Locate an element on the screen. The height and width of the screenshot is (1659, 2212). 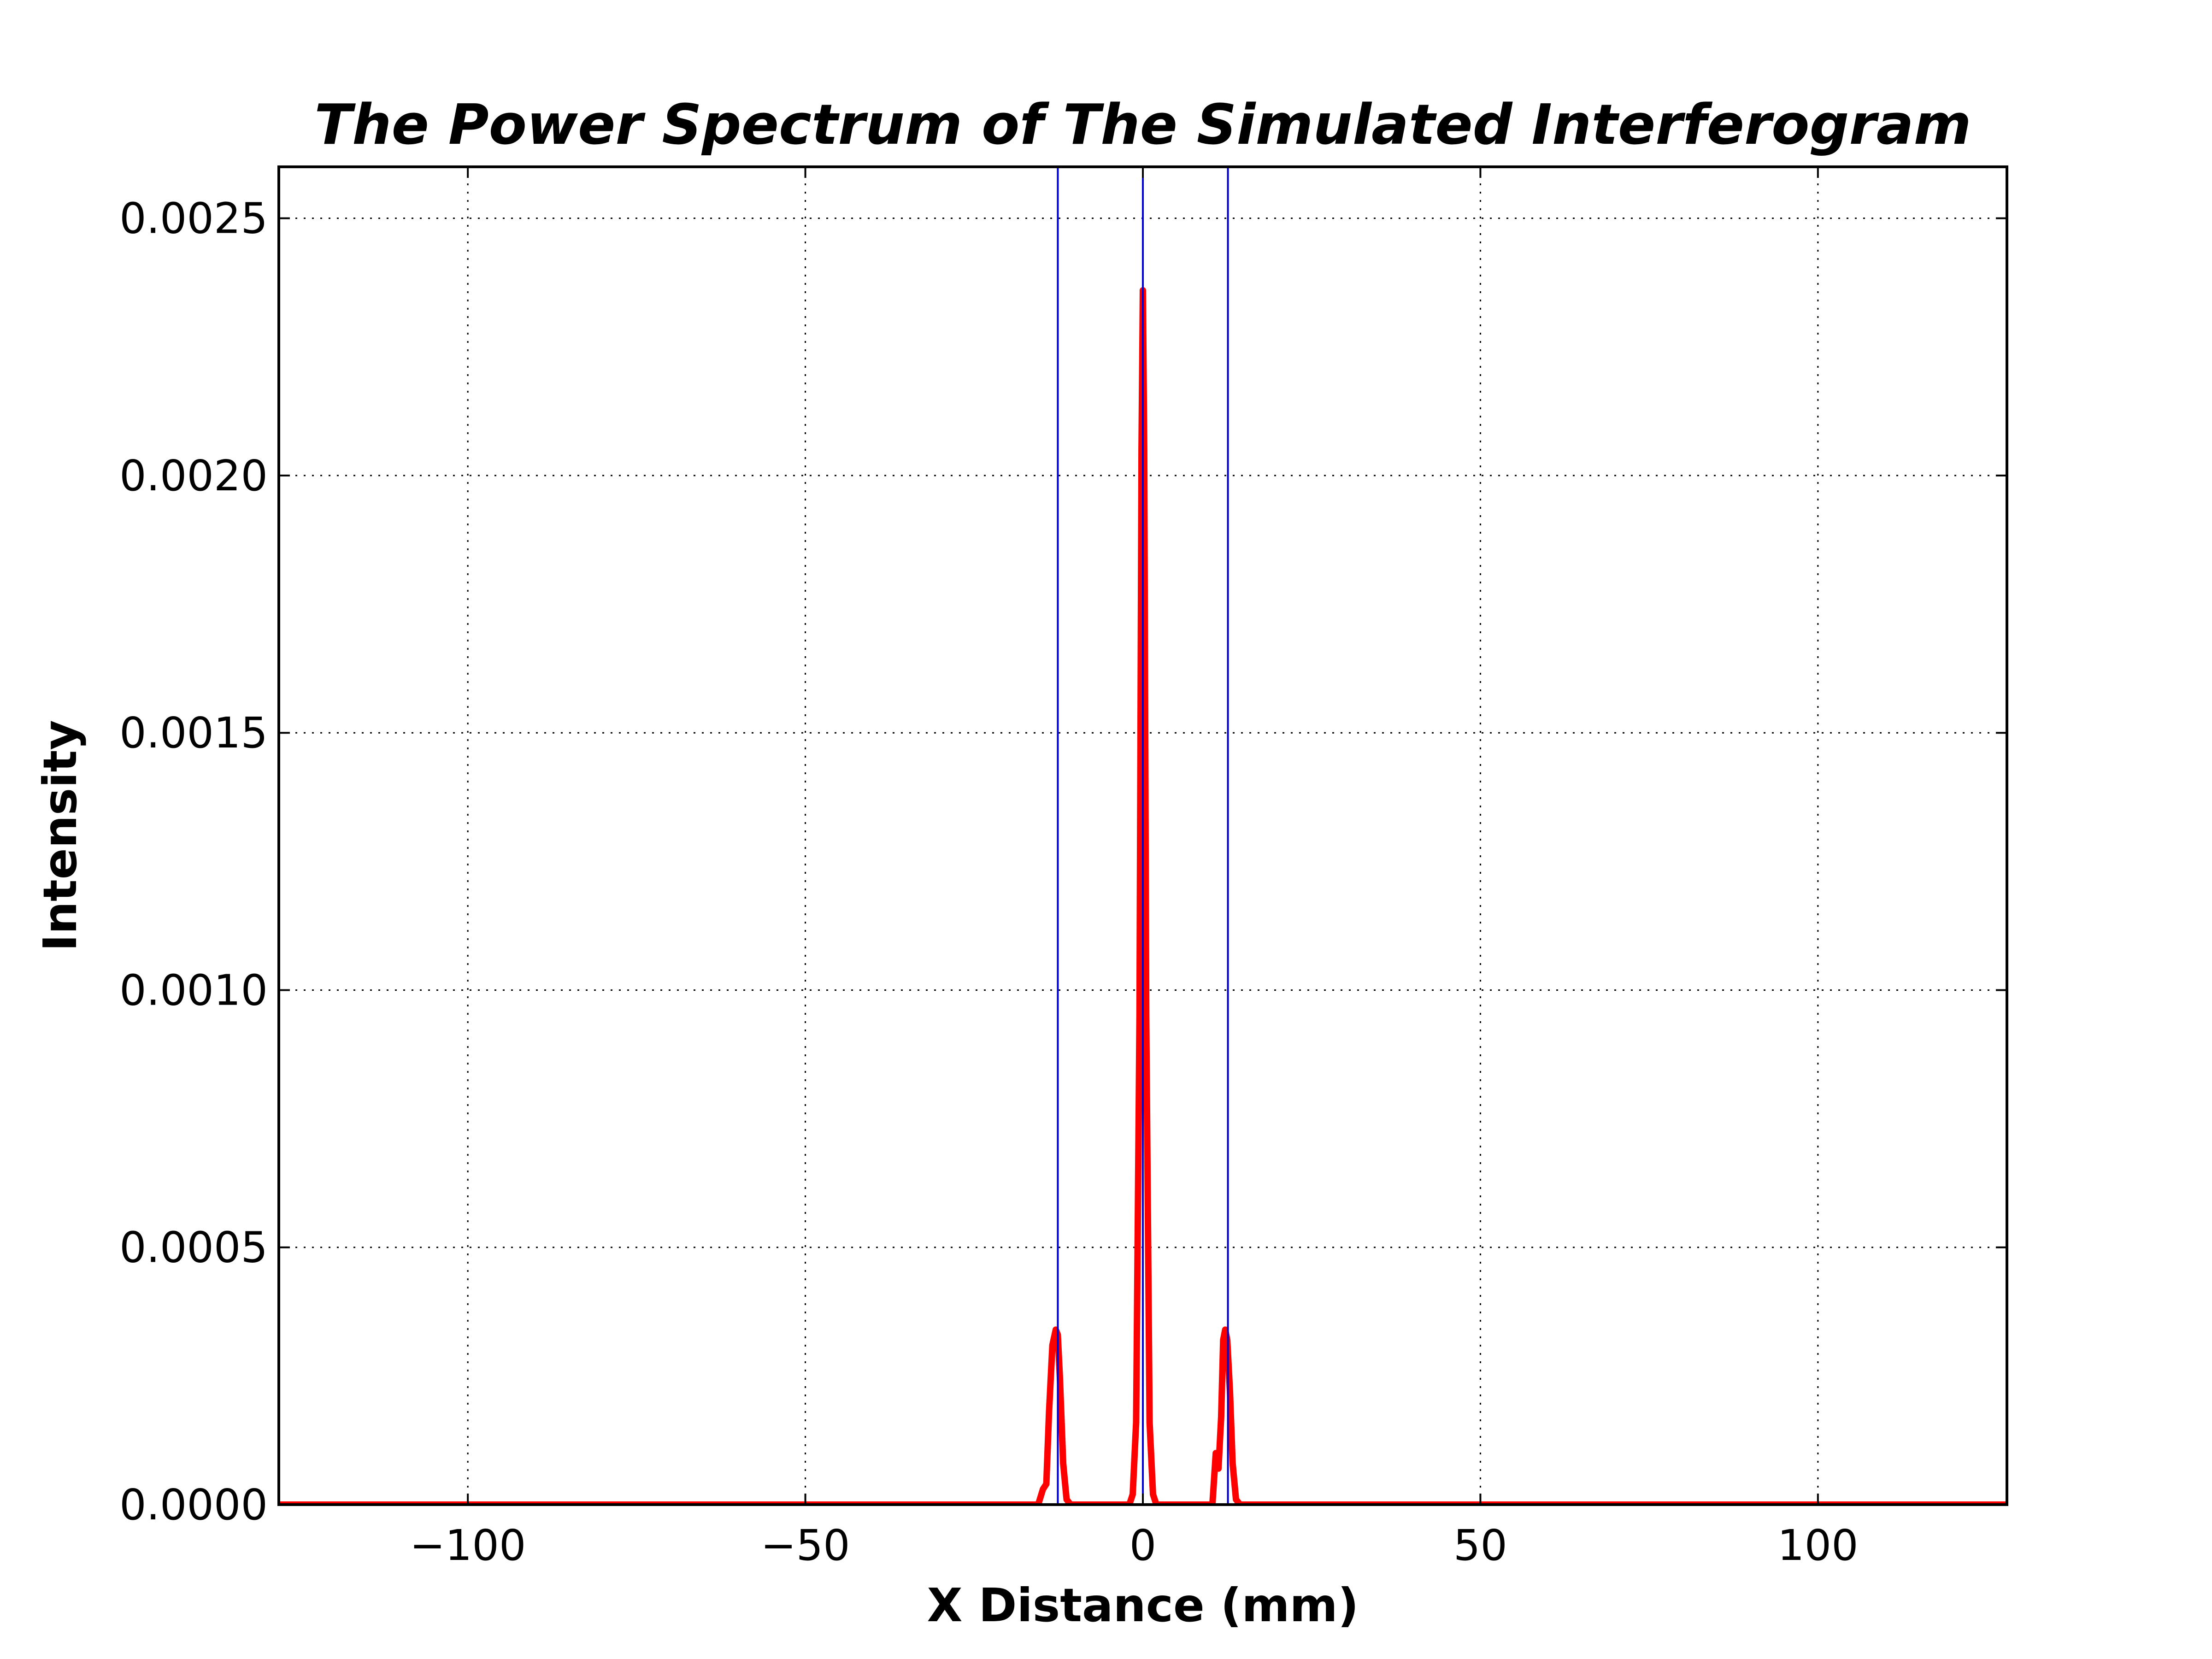
x-tick-label: 0 is located at coordinates (1143, 1545).